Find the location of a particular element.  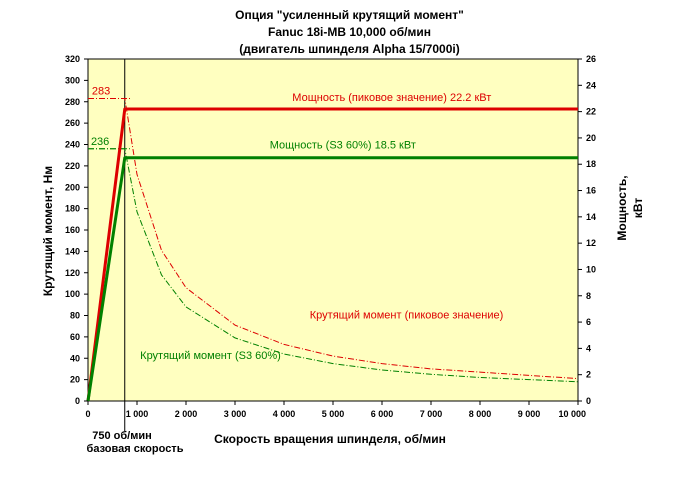

x-tick-label: 2 000 is located at coordinates (186, 414).